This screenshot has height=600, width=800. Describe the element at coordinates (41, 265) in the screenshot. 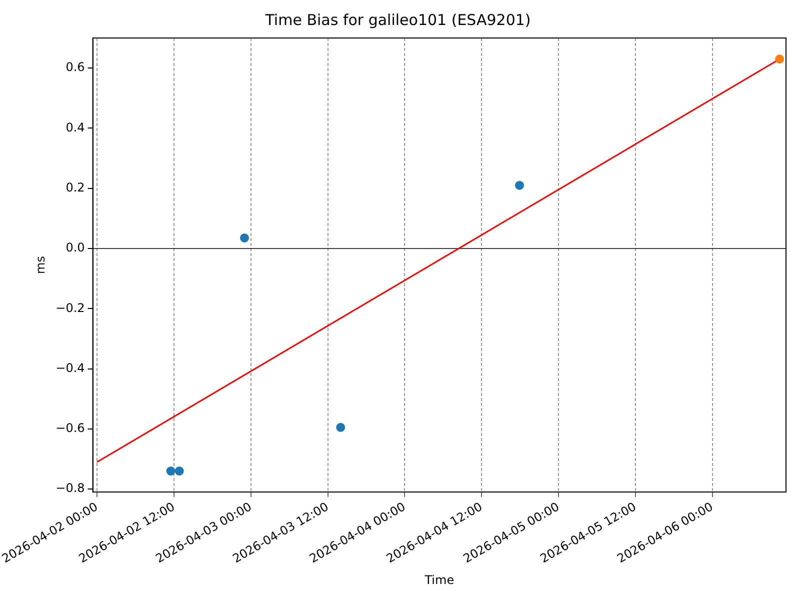

I see `y-axis-title: ms` at that location.